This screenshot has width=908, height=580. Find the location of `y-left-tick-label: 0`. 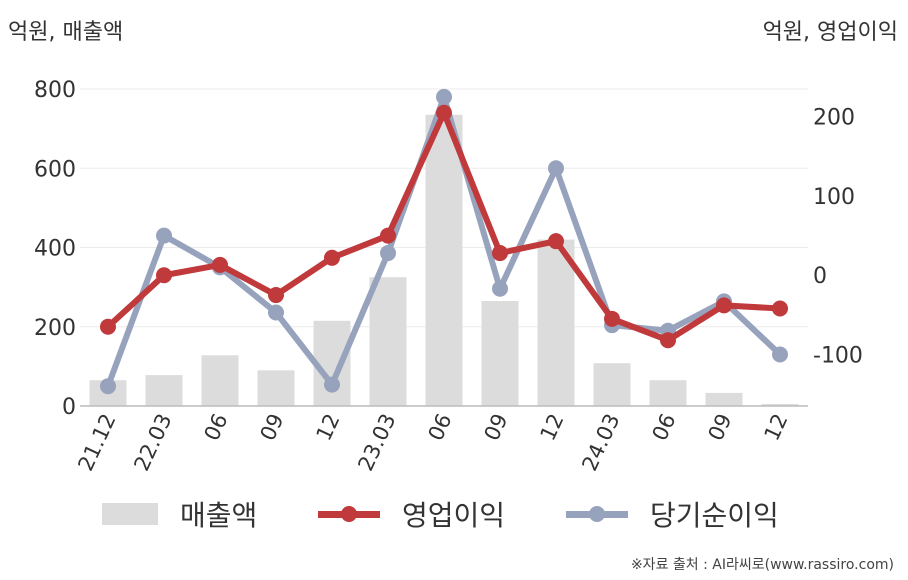

y-left-tick-label: 0 is located at coordinates (69, 407).